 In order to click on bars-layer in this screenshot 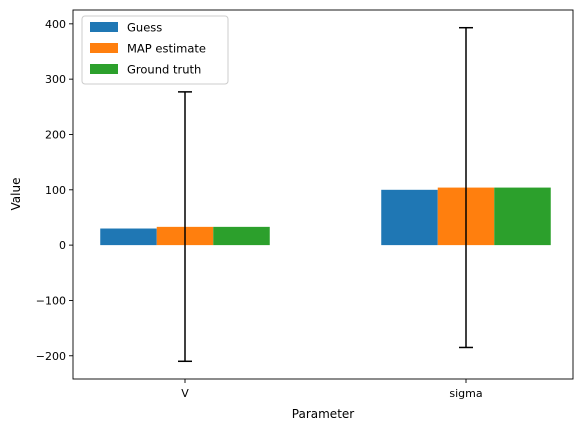, I will do `click(325, 216)`.